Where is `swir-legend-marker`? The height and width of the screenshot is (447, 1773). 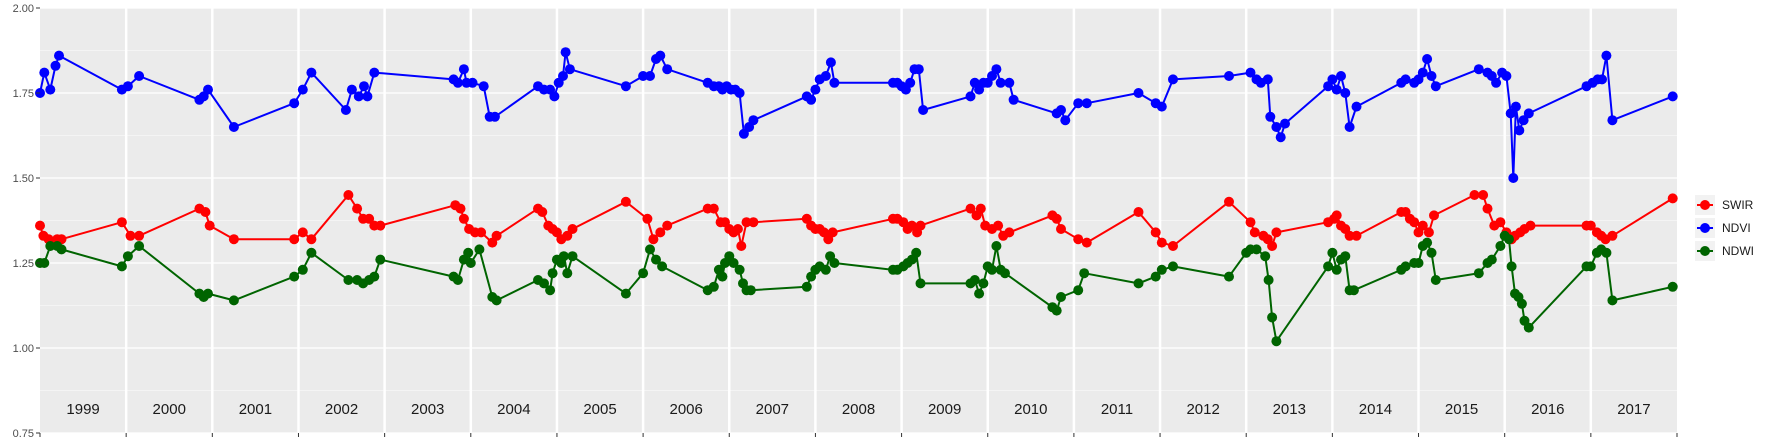
swir-legend-marker is located at coordinates (1705, 205).